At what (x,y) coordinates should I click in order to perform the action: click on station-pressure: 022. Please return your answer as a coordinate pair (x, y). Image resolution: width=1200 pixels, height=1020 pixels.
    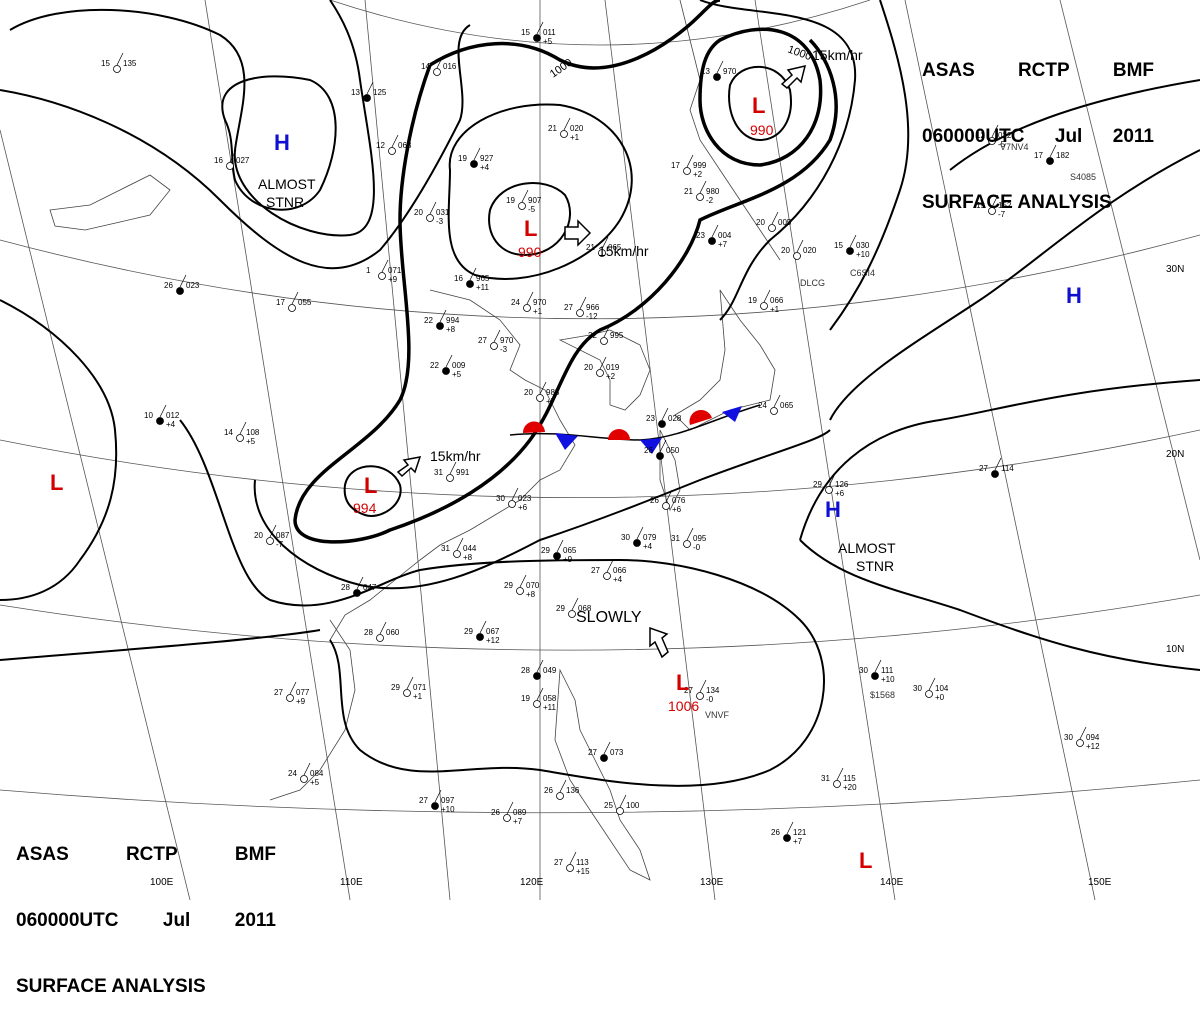
    Looking at the image, I should click on (1005, 135).